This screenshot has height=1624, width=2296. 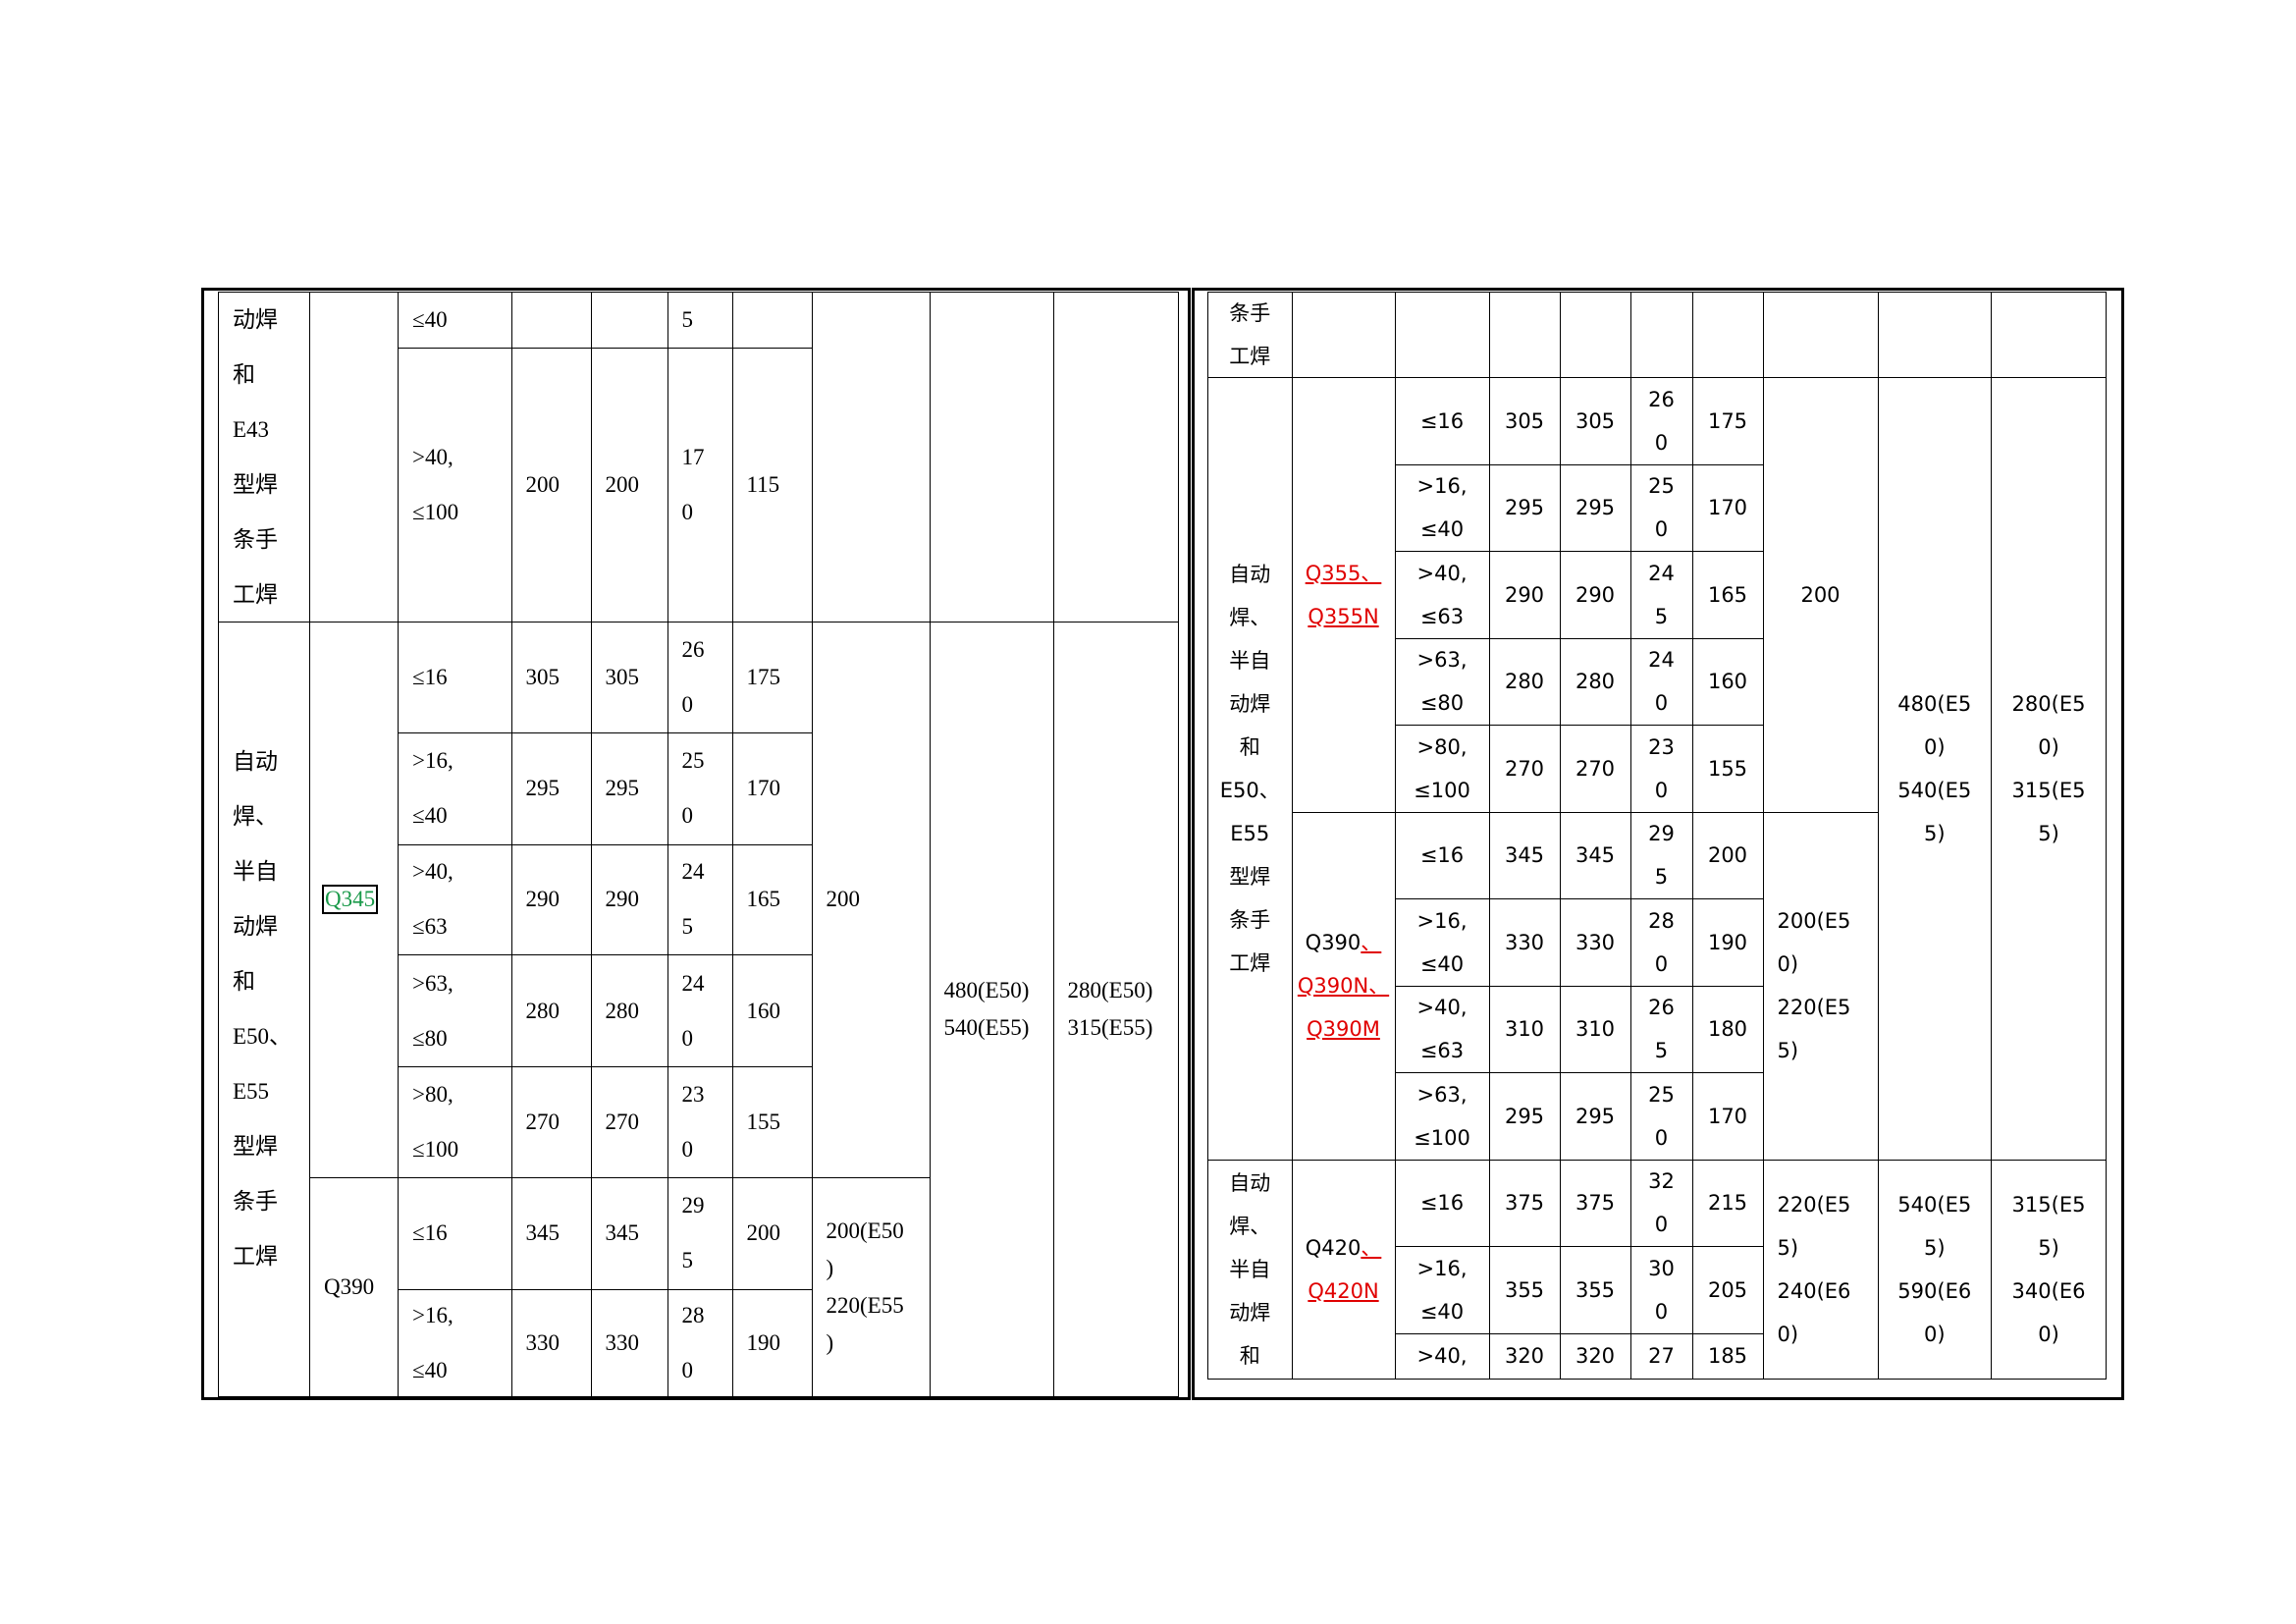 What do you see at coordinates (1343, 595) in the screenshot?
I see `grade-cell-q355: Q355、 Q355N` at bounding box center [1343, 595].